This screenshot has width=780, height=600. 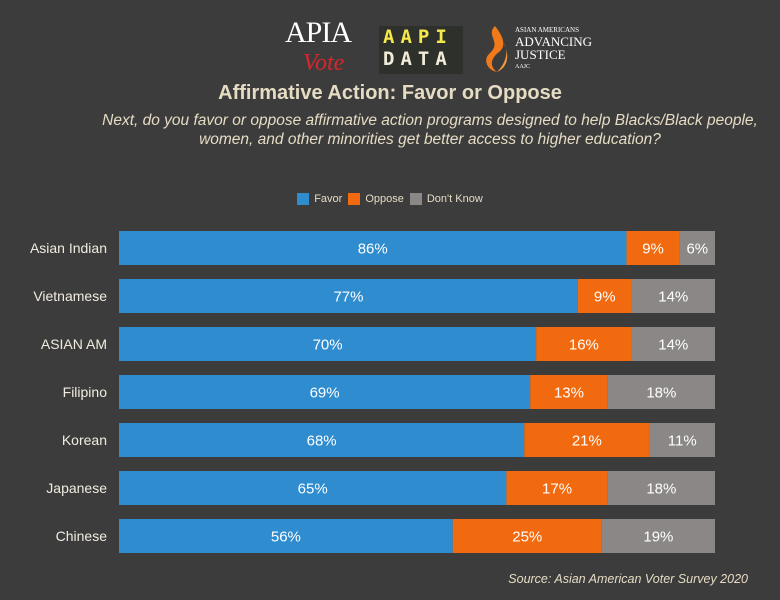 What do you see at coordinates (384, 199) in the screenshot?
I see `legend-label: Oppose` at bounding box center [384, 199].